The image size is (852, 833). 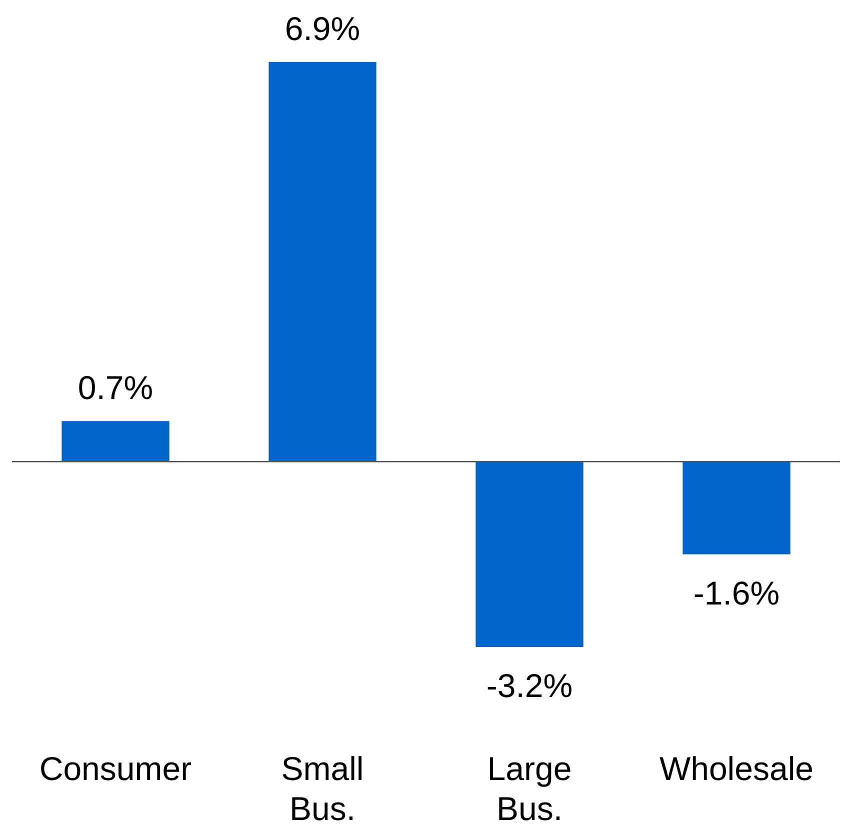 What do you see at coordinates (116, 387) in the screenshot?
I see `data-label: 0.7%` at bounding box center [116, 387].